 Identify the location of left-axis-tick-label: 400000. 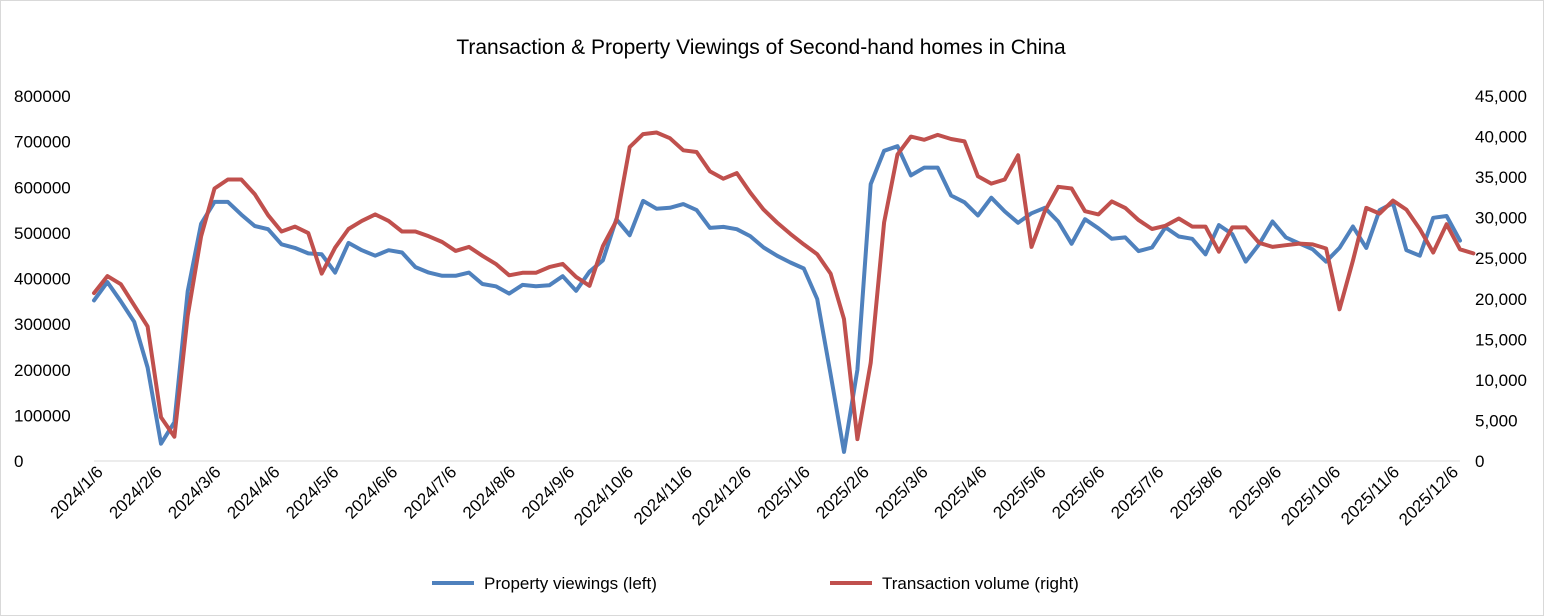
(42, 279).